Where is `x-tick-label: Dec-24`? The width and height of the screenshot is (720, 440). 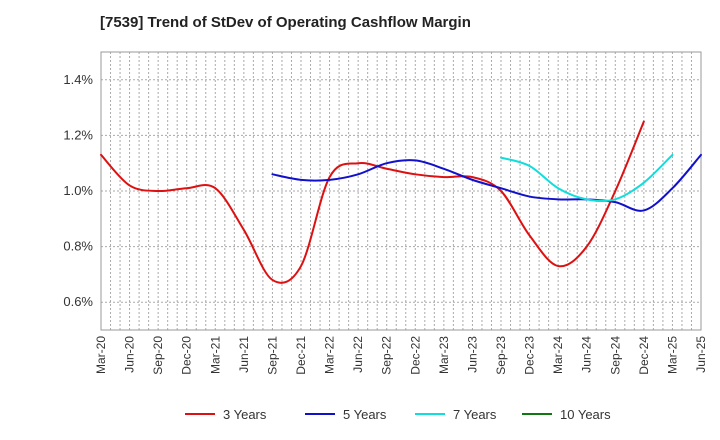
x-tick-label: Dec-24 is located at coordinates (644, 355).